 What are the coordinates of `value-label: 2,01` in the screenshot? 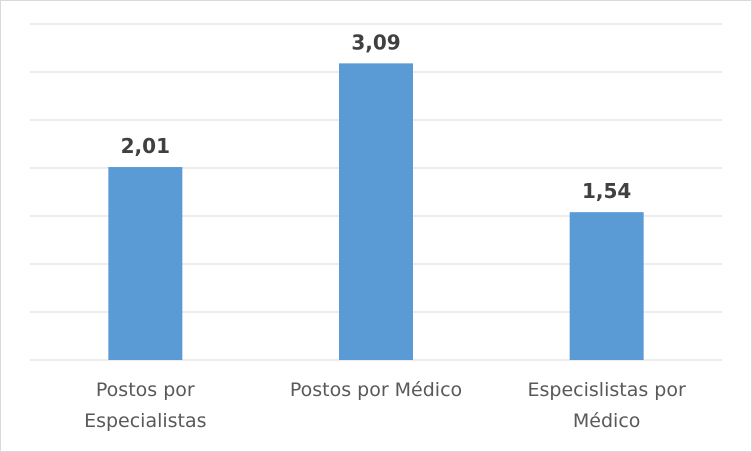 It's located at (145, 146).